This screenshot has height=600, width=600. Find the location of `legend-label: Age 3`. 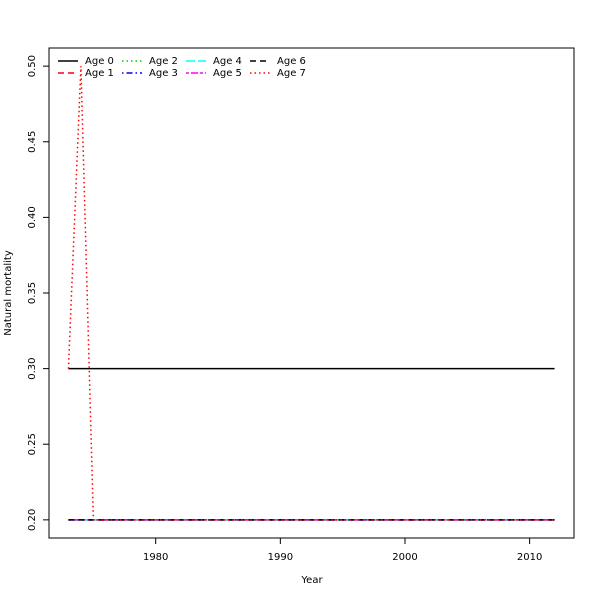

legend-label: Age 3 is located at coordinates (163, 73).